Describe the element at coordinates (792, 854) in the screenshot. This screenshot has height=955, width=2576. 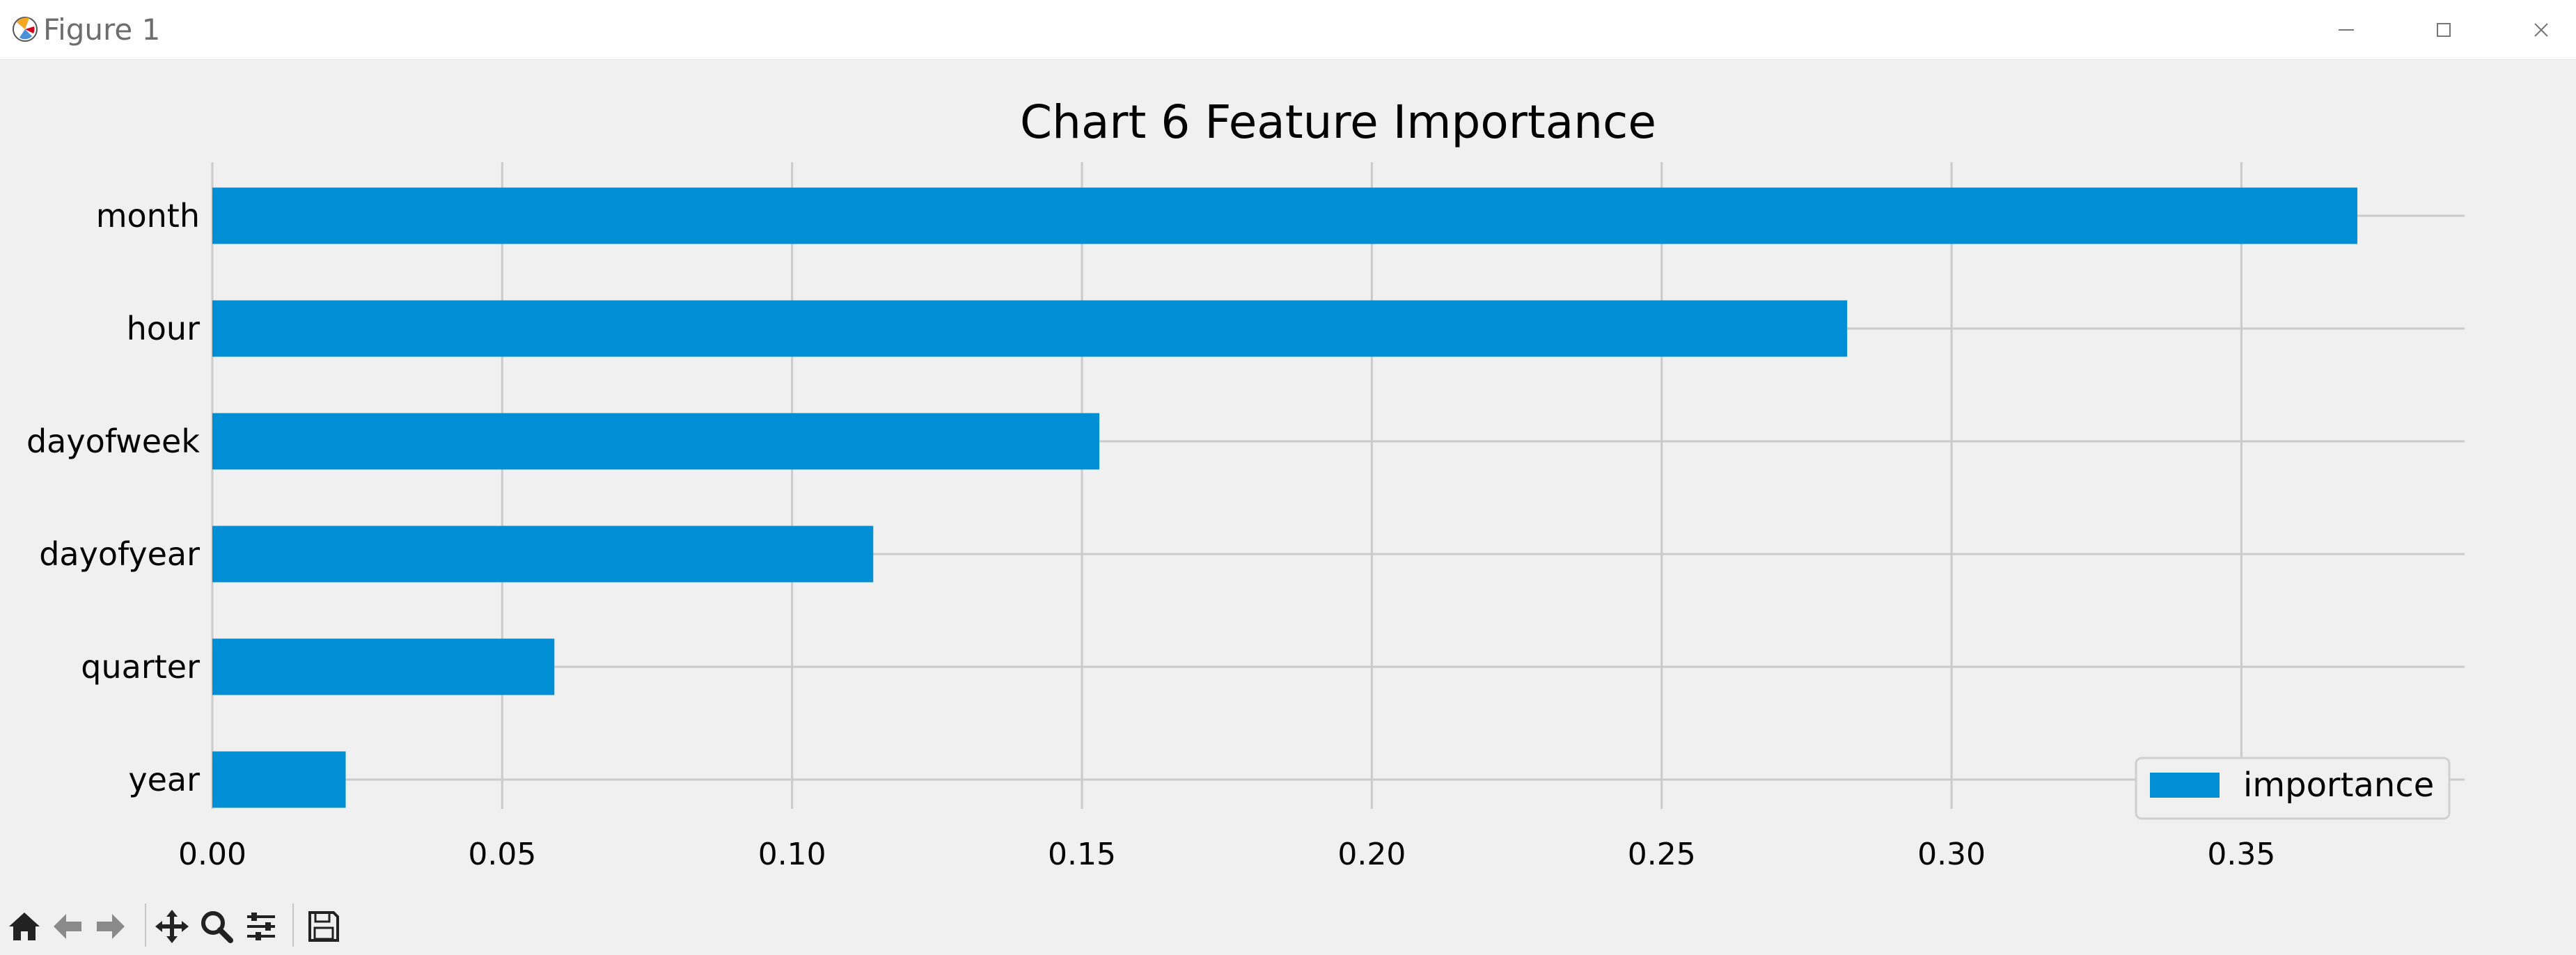
I see `x-tick-label: 0.10` at that location.